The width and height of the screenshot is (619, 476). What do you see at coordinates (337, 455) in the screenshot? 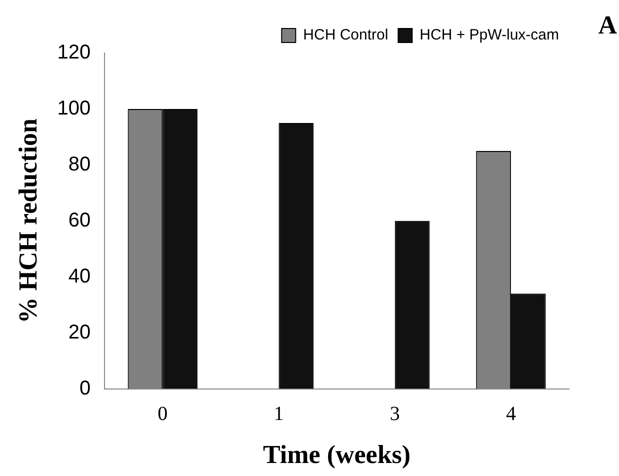
I see `x-axis-title: Time (weeks)` at bounding box center [337, 455].